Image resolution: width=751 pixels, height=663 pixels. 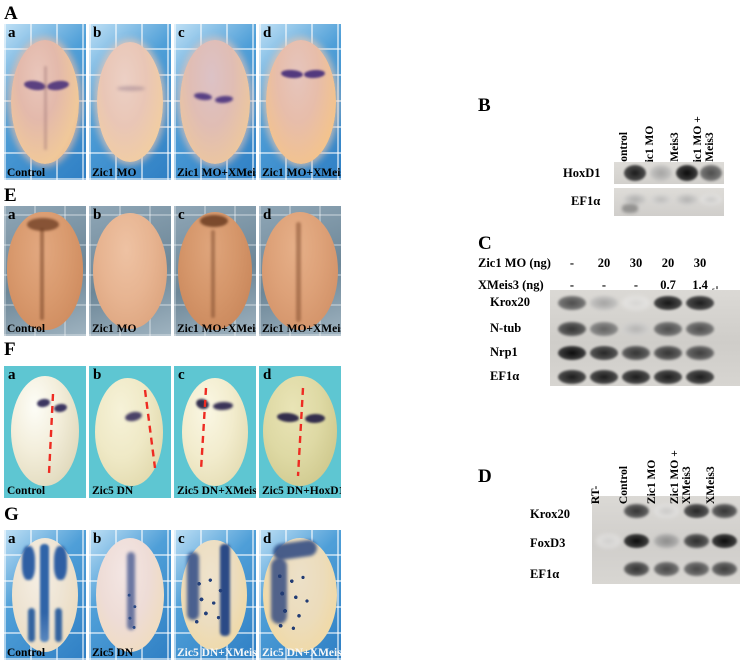 What do you see at coordinates (216, 172) in the screenshot?
I see `panel-a-caption-c: Zic1 MO+XMeis3` at bounding box center [216, 172].